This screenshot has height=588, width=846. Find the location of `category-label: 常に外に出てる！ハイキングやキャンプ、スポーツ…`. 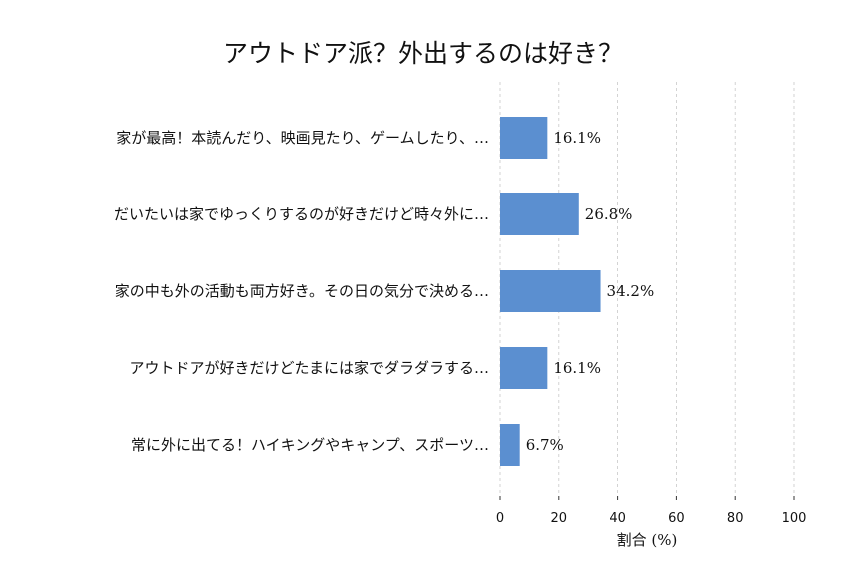

category-label: 常に外に出てる！ハイキングやキャンプ、スポーツ… is located at coordinates (310, 445).